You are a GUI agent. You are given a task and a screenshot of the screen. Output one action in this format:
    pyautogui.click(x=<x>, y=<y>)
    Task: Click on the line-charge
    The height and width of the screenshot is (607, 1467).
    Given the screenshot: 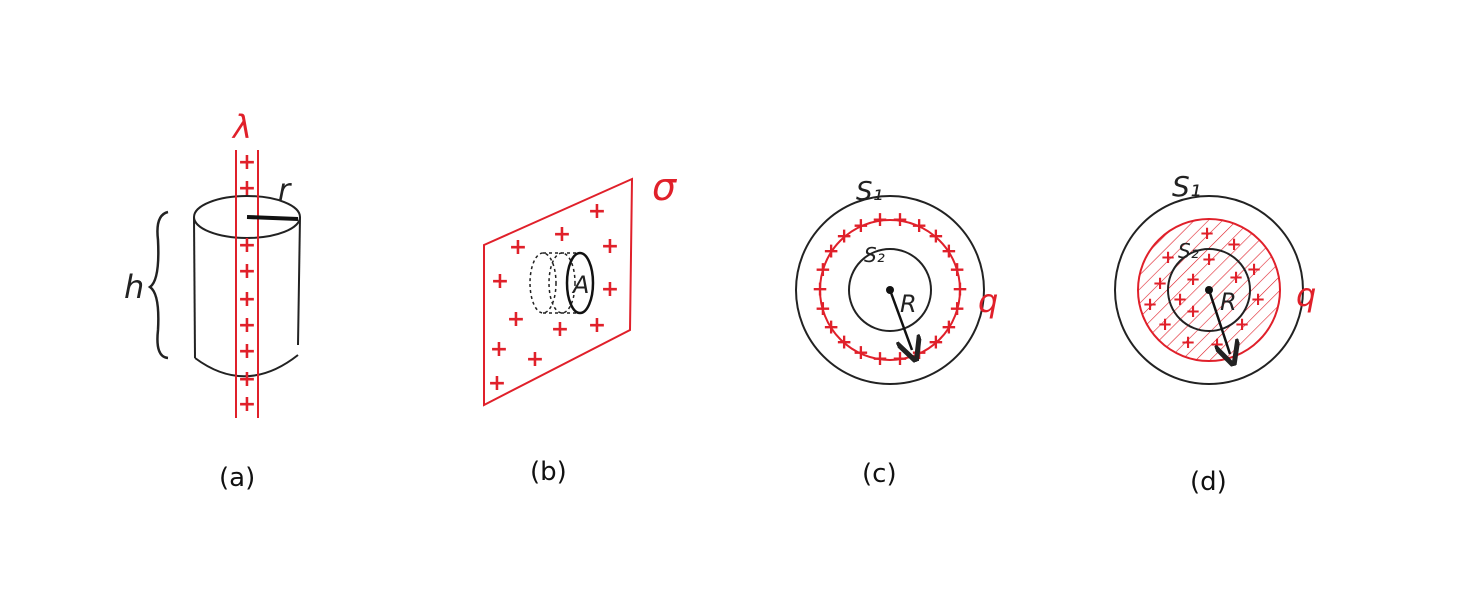 What is the action you would take?
    pyautogui.click(x=247, y=284)
    